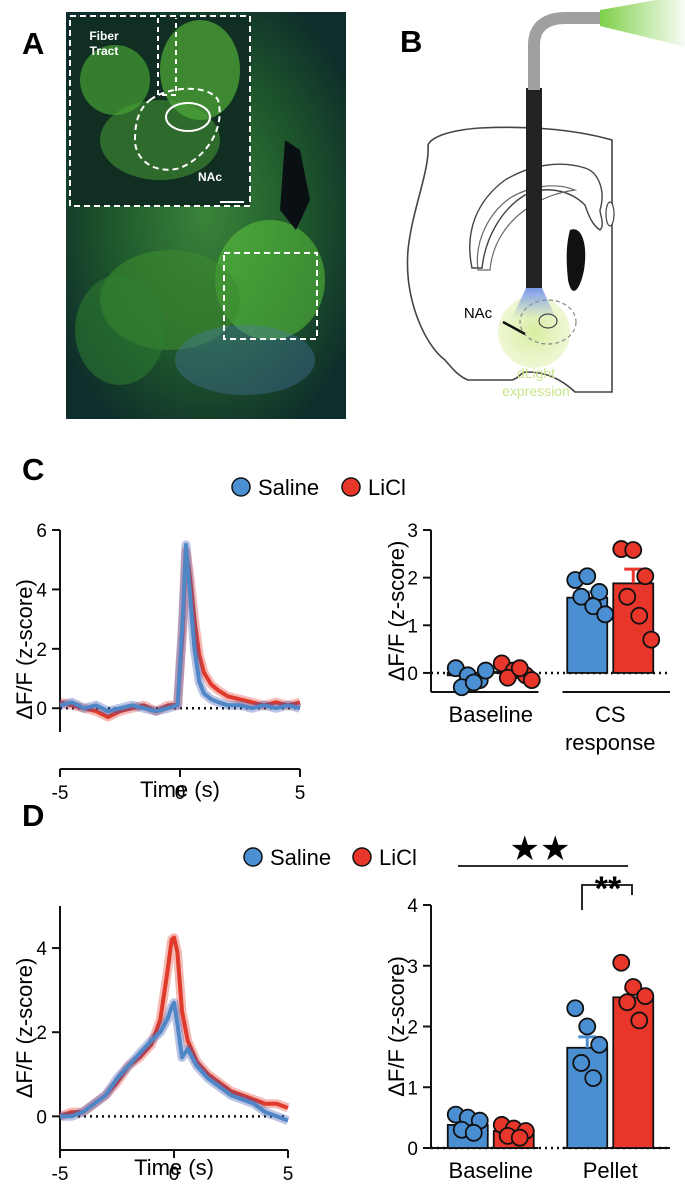 This screenshot has height=1190, width=685. I want to click on panel-letter-d: D, so click(33, 815).